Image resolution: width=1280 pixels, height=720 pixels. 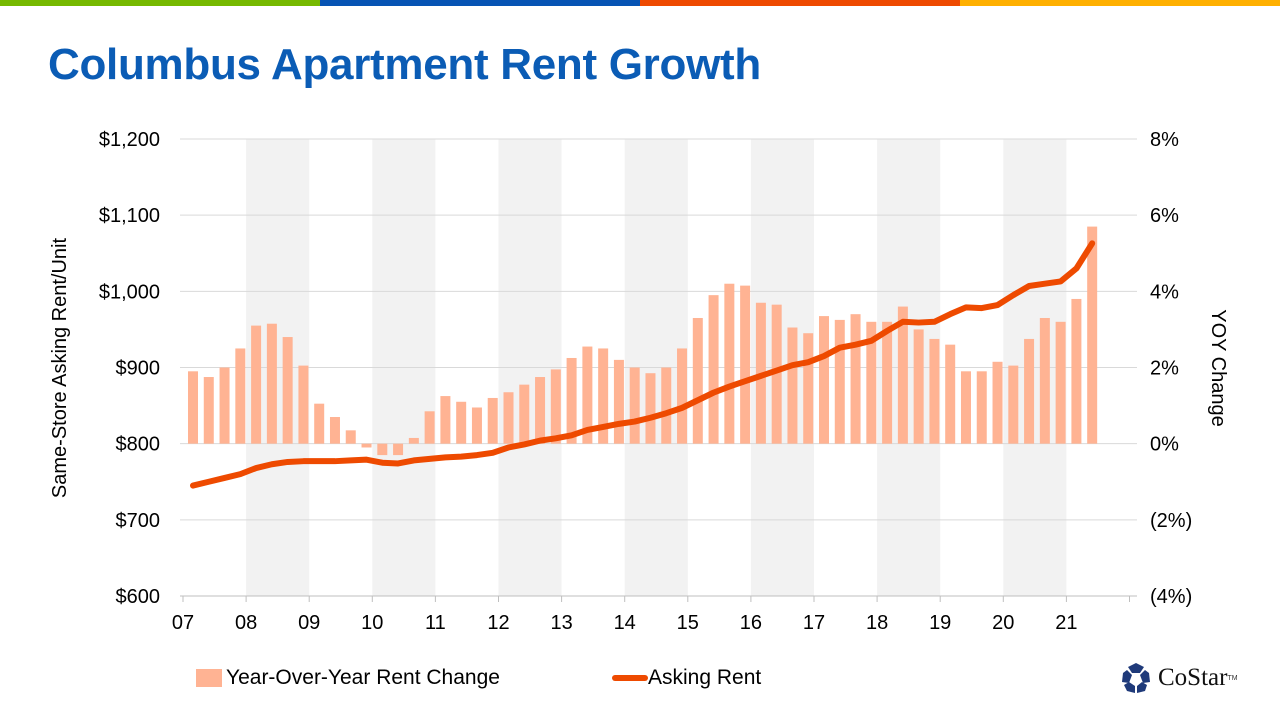 I want to click on y2-axis-title: YOY Change, so click(x=1218, y=368).